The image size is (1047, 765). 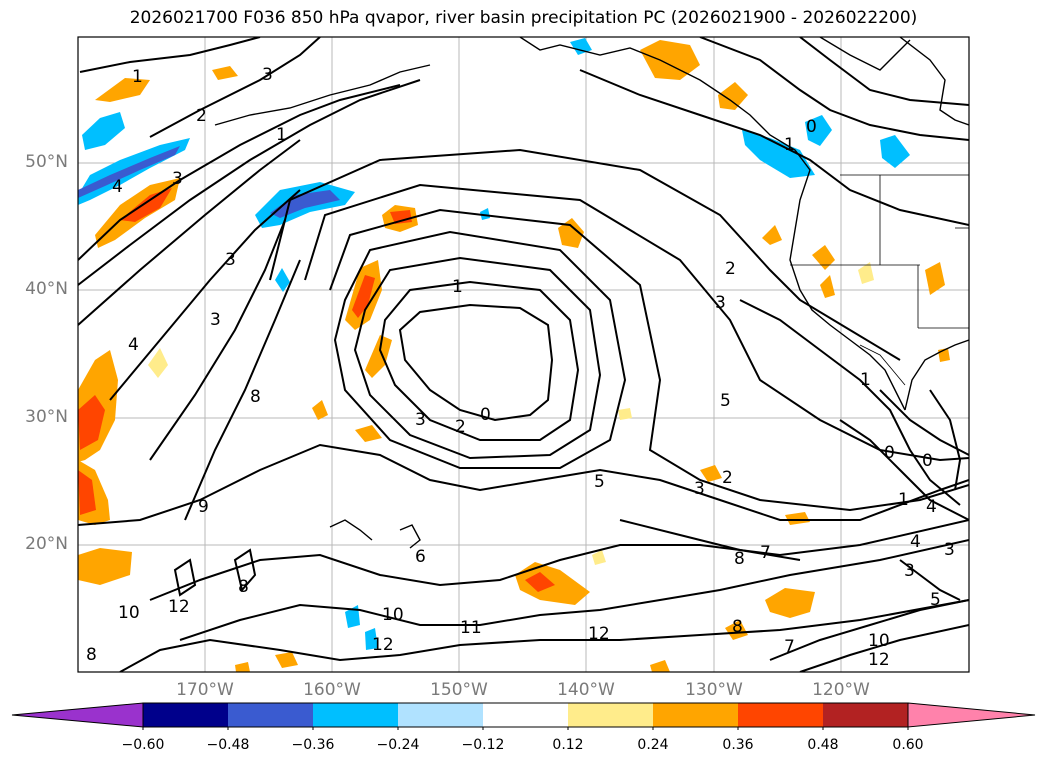 What do you see at coordinates (129, 172) in the screenshot?
I see `shade-neg-nw-core` at bounding box center [129, 172].